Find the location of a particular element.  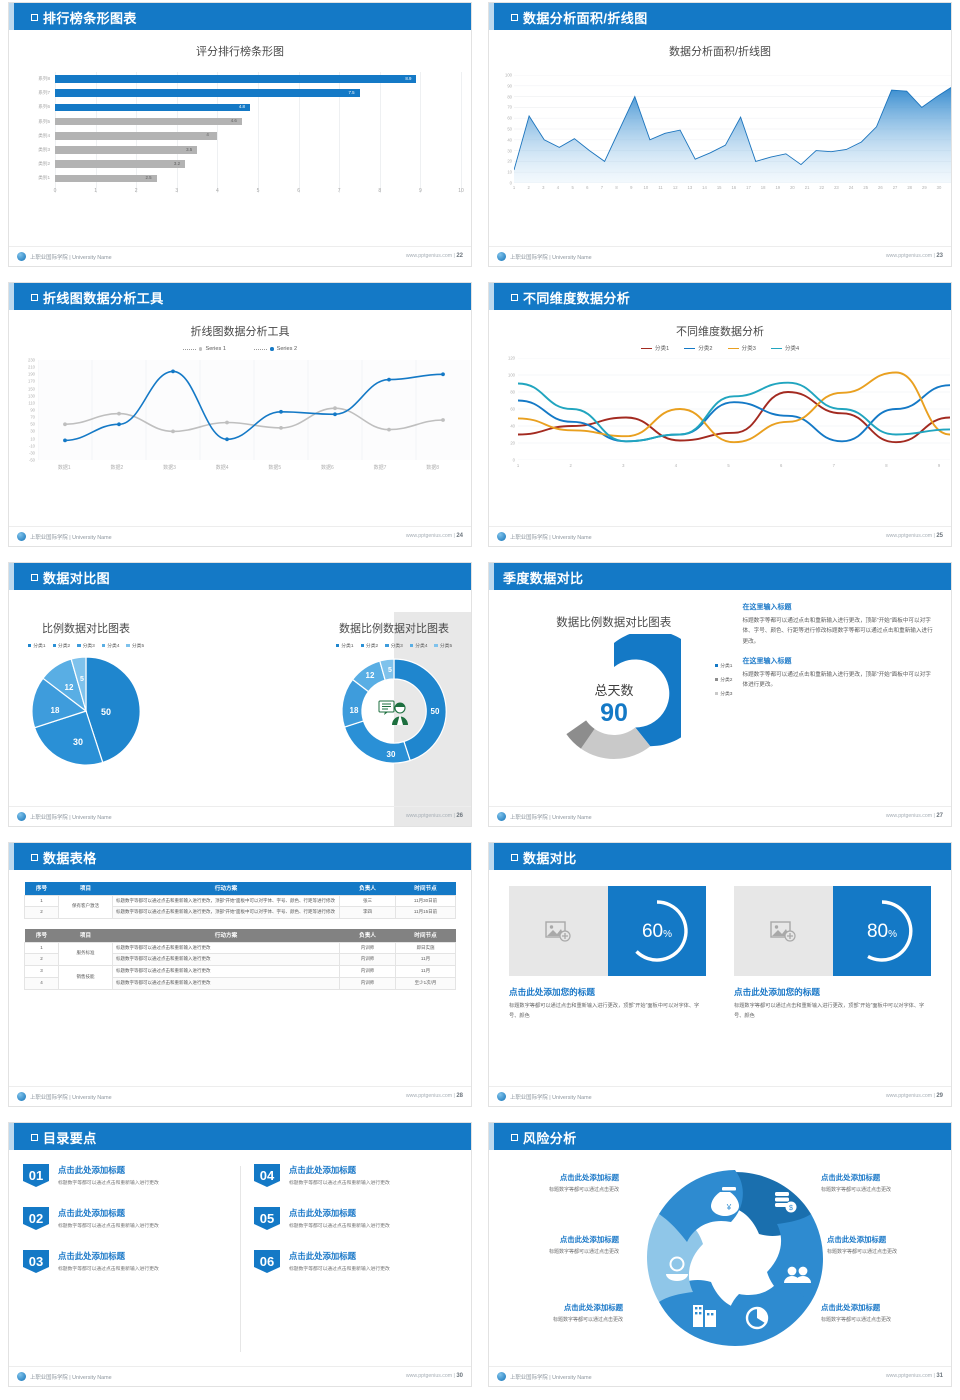

slide-27: 季度数据对比 数据比例数据对比图表 总天数 90 分类1 分类2 分类3 在这里输入 is located at coordinates (720, 700).